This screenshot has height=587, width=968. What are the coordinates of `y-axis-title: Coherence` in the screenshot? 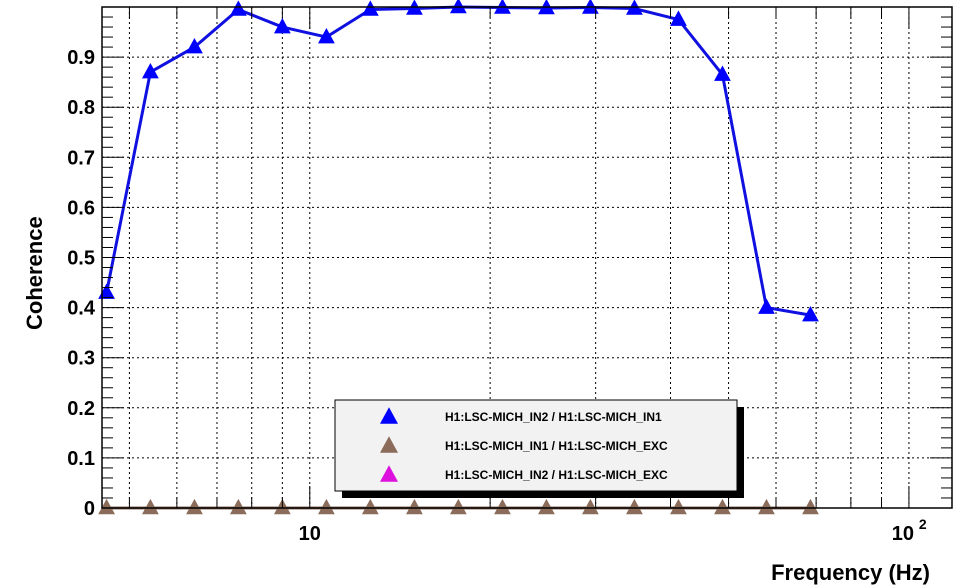 It's located at (34, 273).